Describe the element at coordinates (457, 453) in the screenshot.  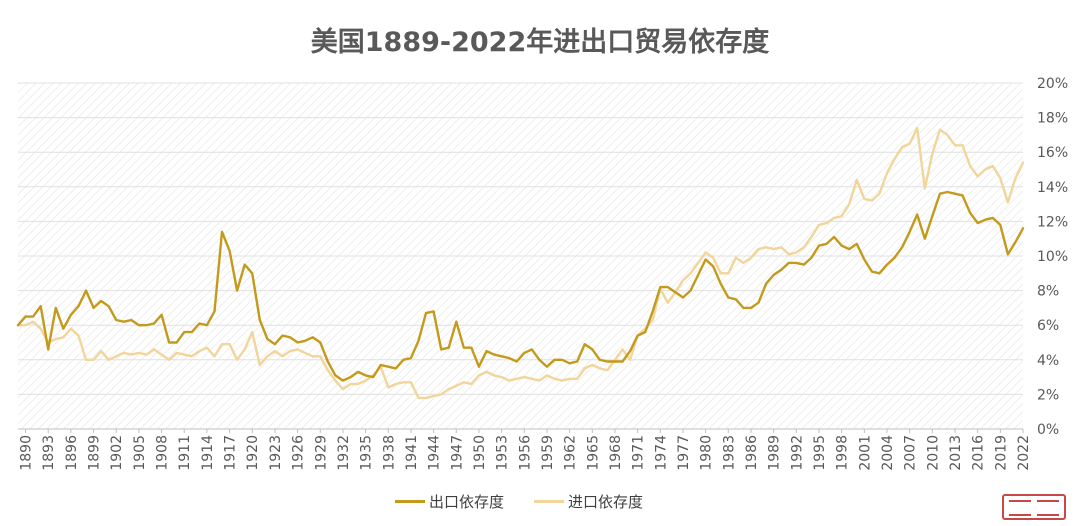
I see `x-tick-label: 1947` at that location.